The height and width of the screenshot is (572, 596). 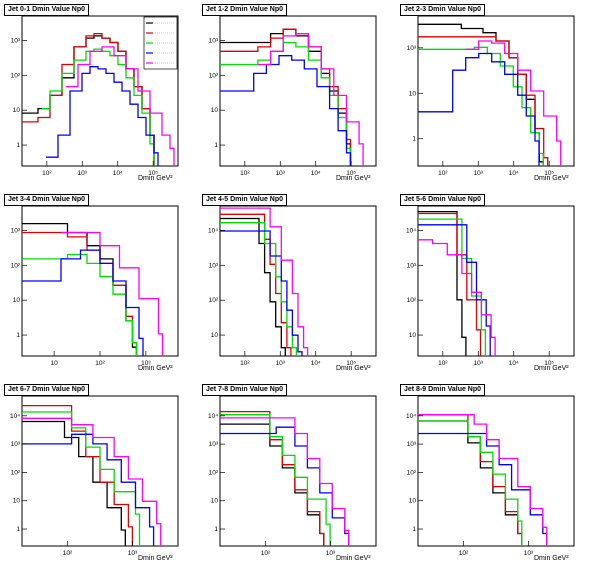 I want to click on panel-title: Jet 1-2 Dmin Value Np0, so click(x=245, y=10).